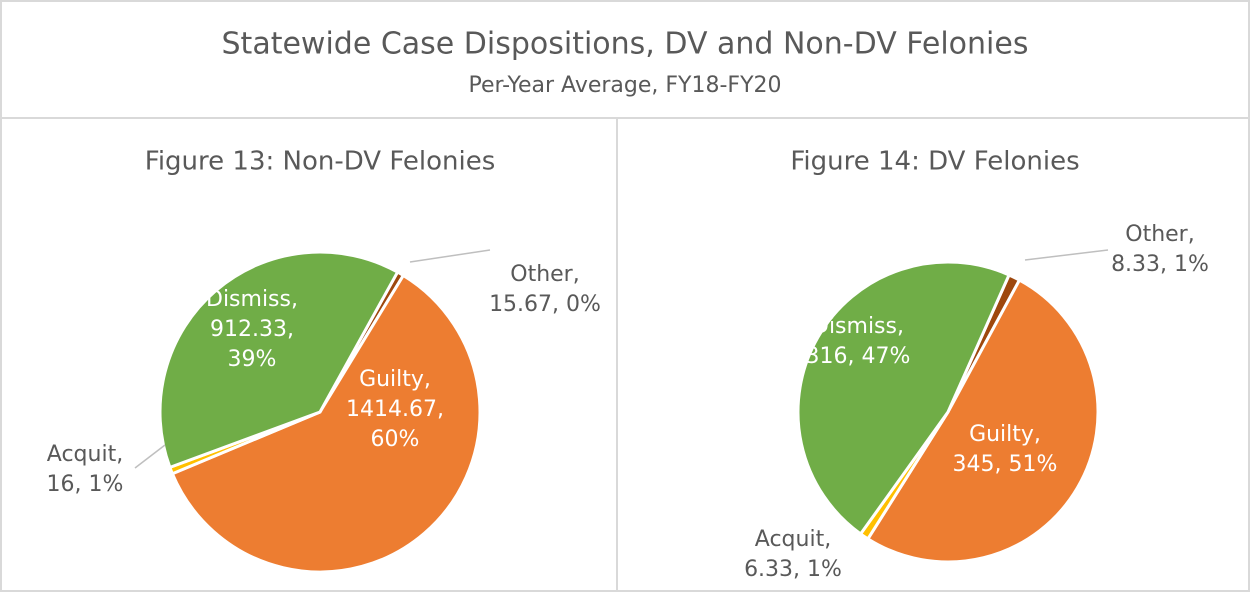  Describe the element at coordinates (545, 289) in the screenshot. I see `data-label: Other, 15.67, 0%` at that location.